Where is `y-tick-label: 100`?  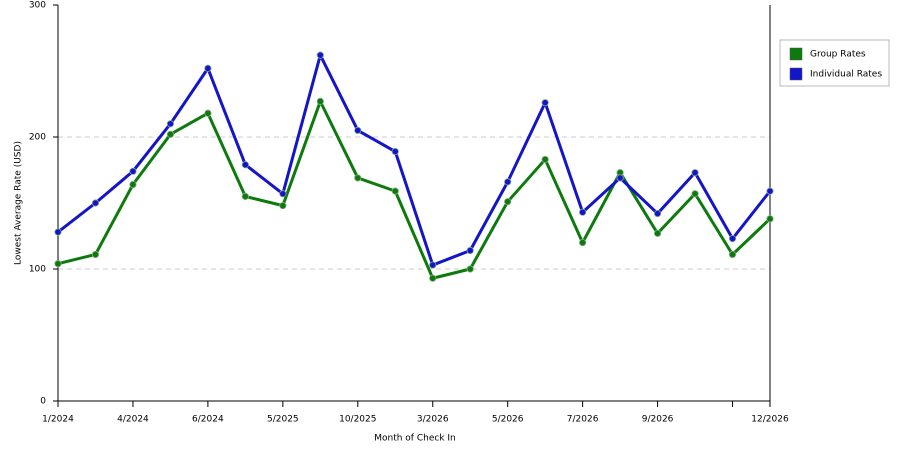 y-tick-label: 100 is located at coordinates (37, 270).